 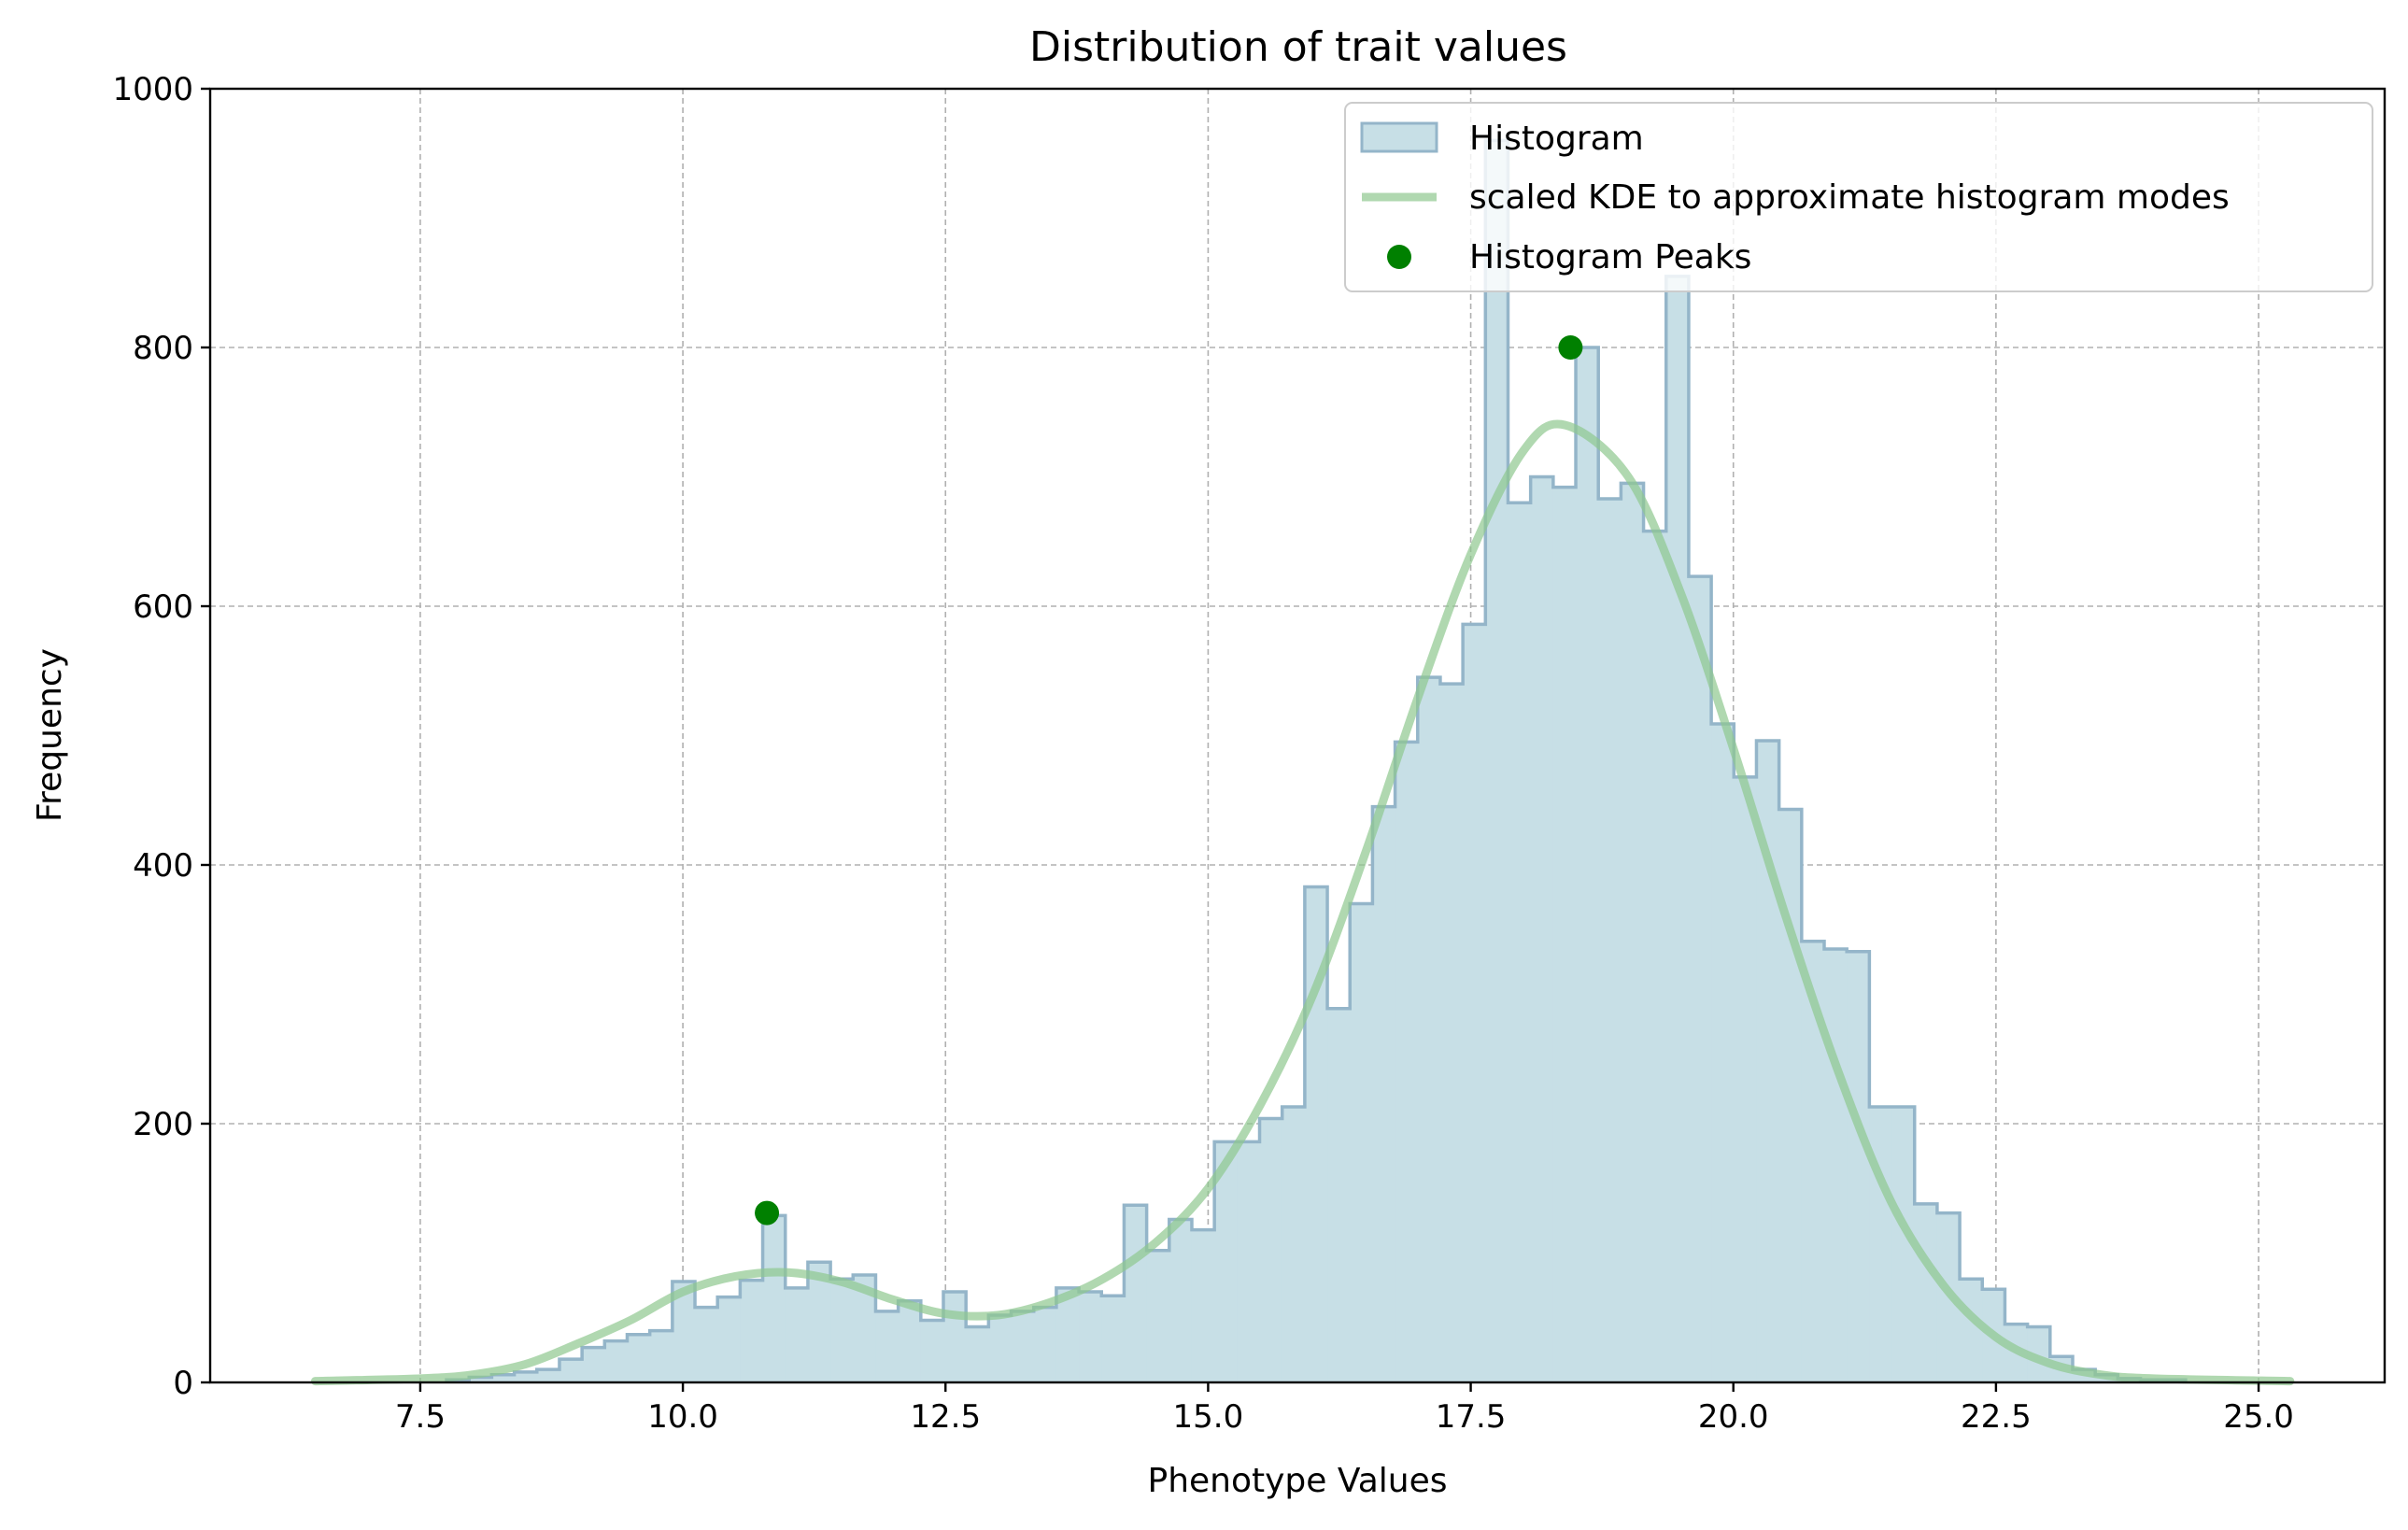 What do you see at coordinates (163, 348) in the screenshot?
I see `y-tick-label: 800` at bounding box center [163, 348].